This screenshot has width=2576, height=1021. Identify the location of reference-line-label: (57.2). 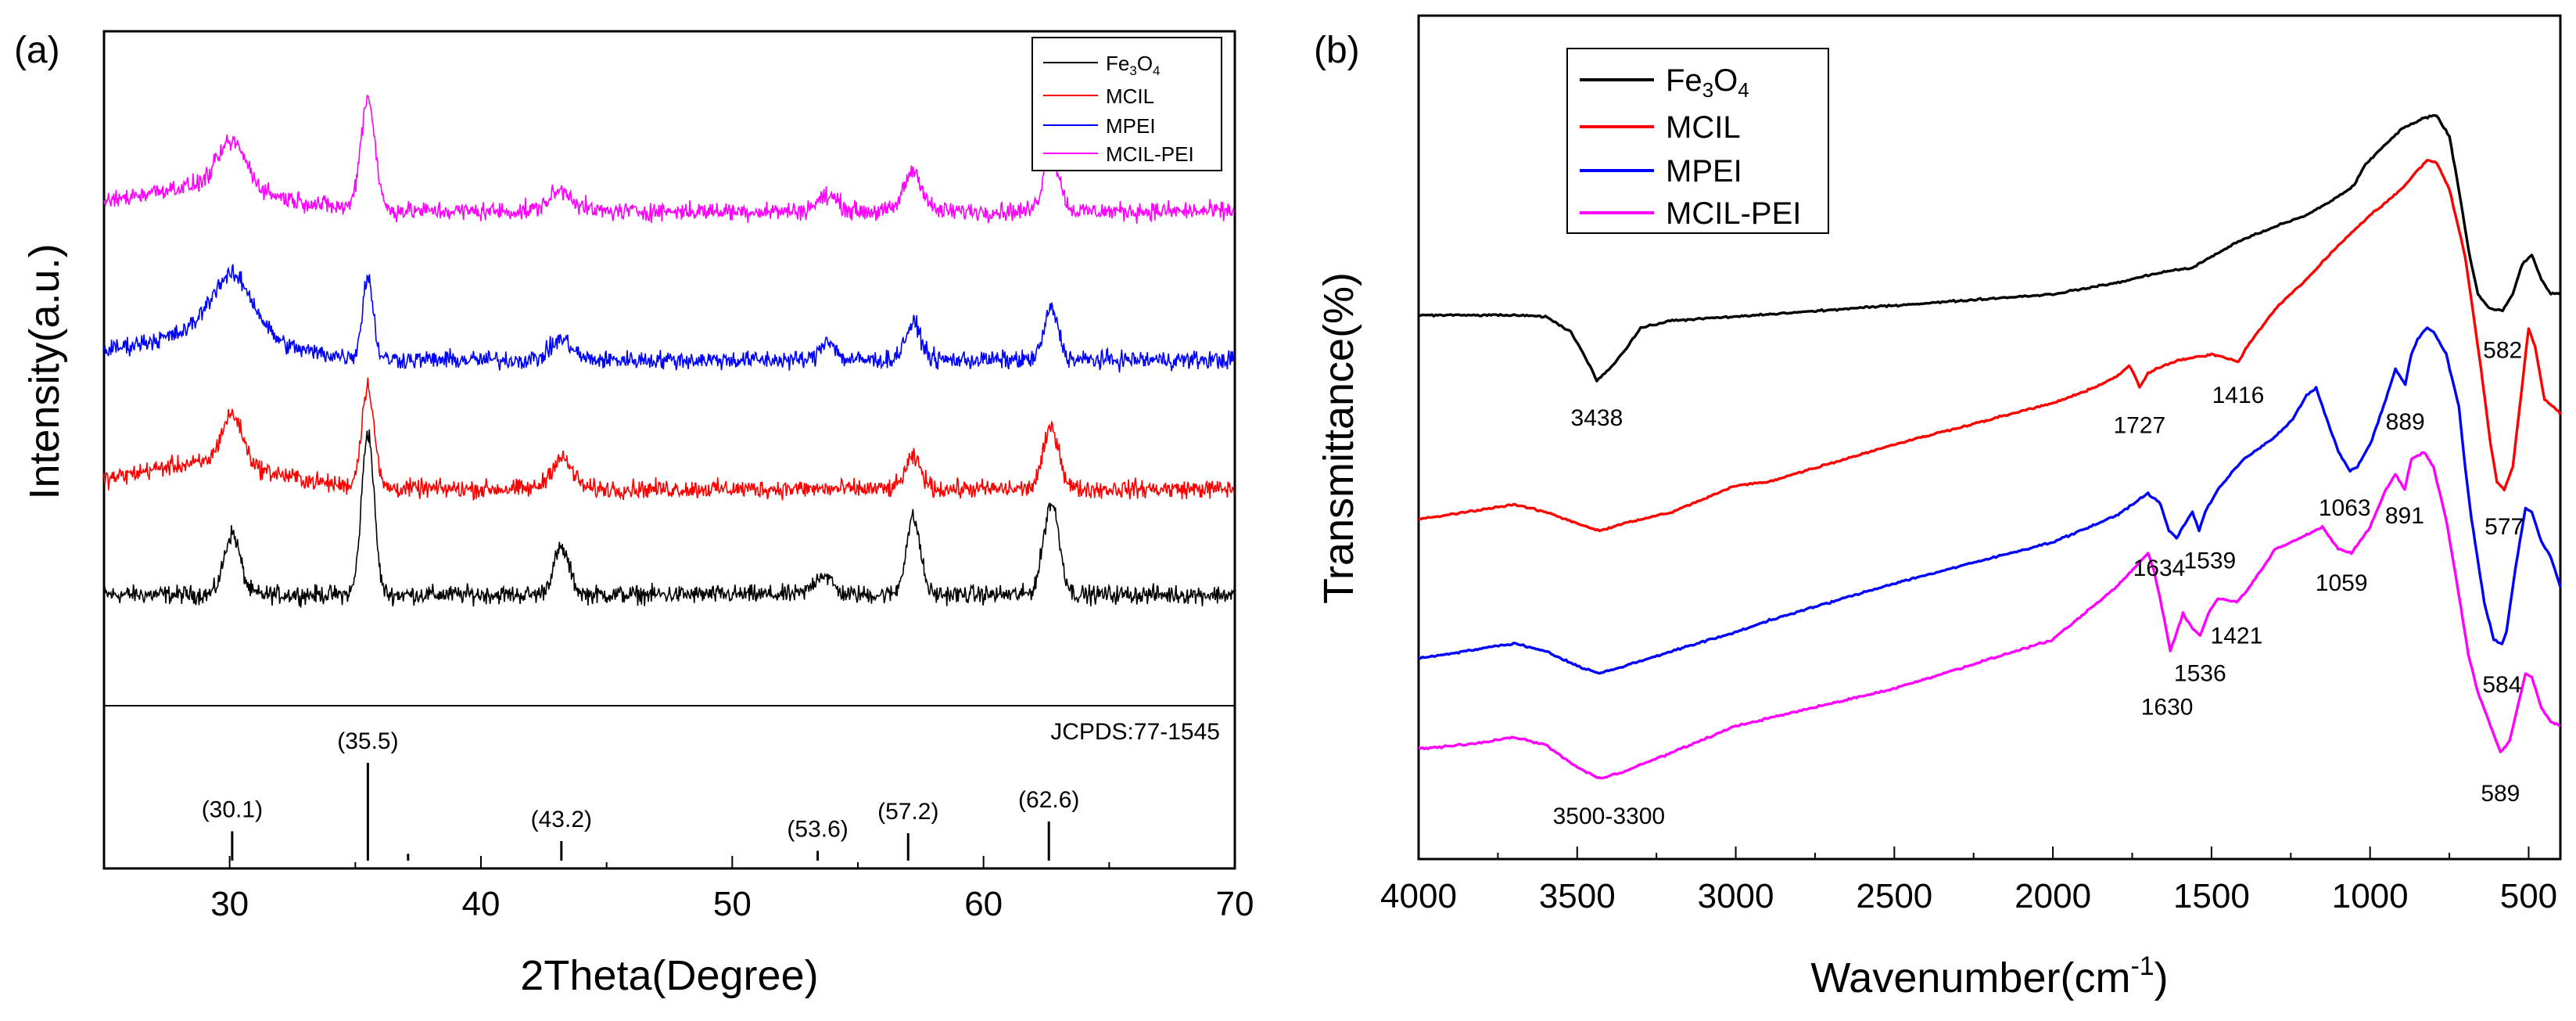
(908, 812).